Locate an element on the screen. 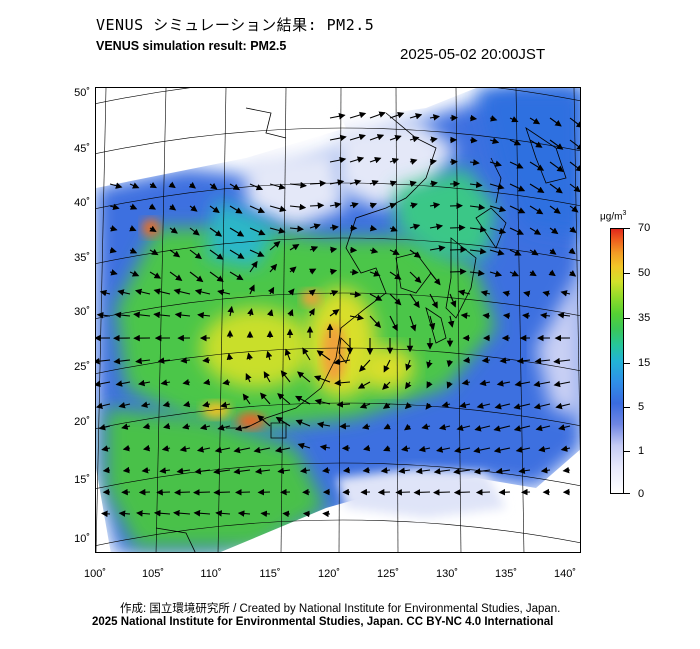 This screenshot has height=649, width=700. colorbar-unit: μg/m3 is located at coordinates (613, 216).